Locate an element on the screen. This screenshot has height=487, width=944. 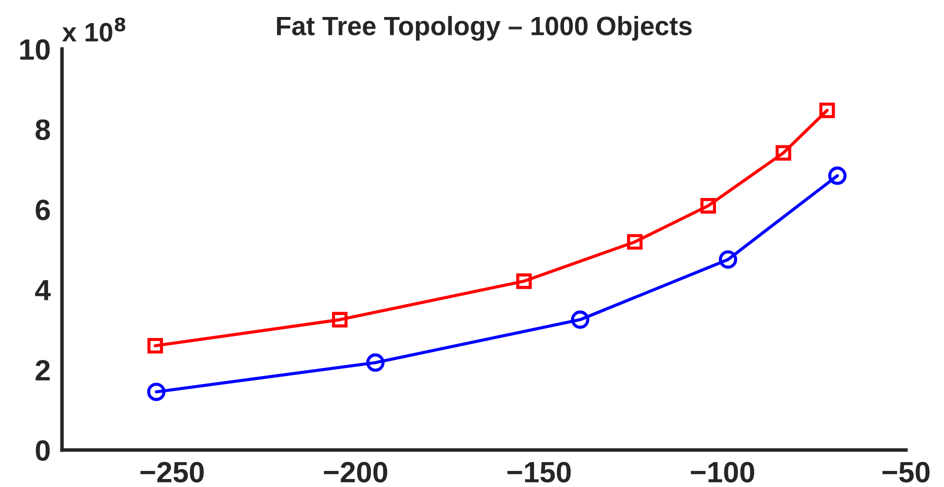
x-tick-label: −150 is located at coordinates (539, 472).